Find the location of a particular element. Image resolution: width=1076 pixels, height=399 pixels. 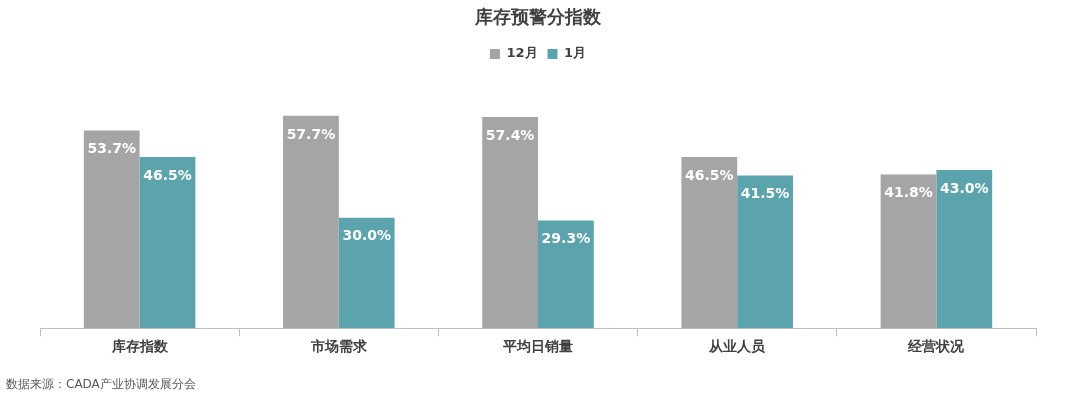

chart-title: 库存预警分指数 is located at coordinates (538, 17).